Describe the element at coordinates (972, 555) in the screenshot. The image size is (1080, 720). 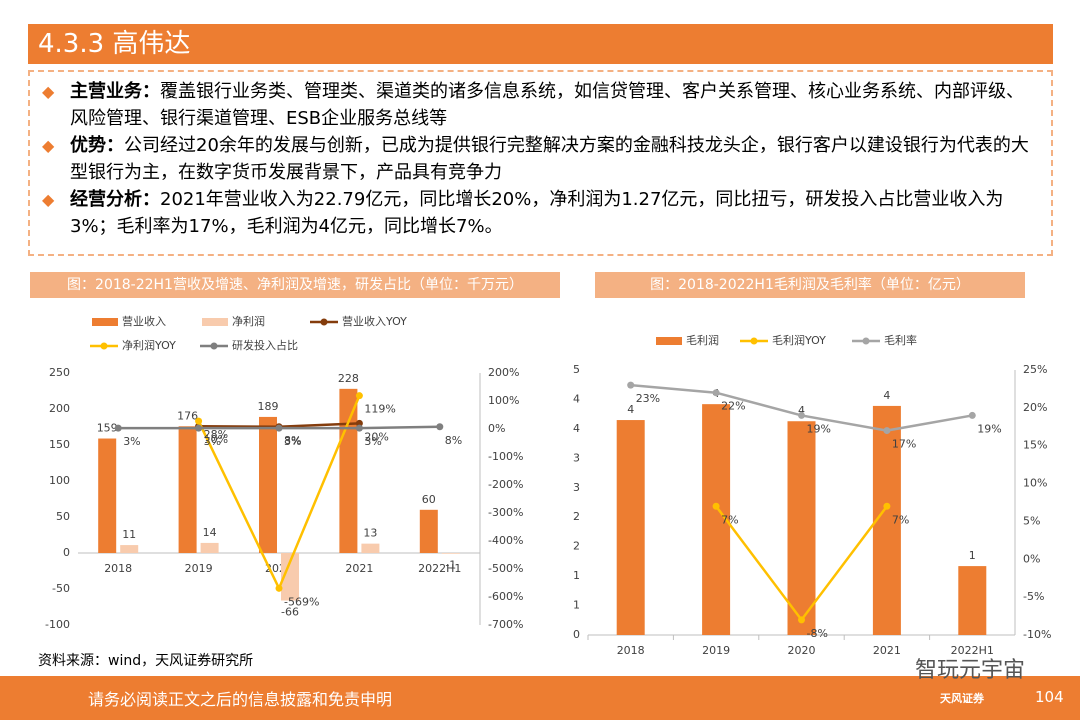
I see `data-label: 1` at that location.